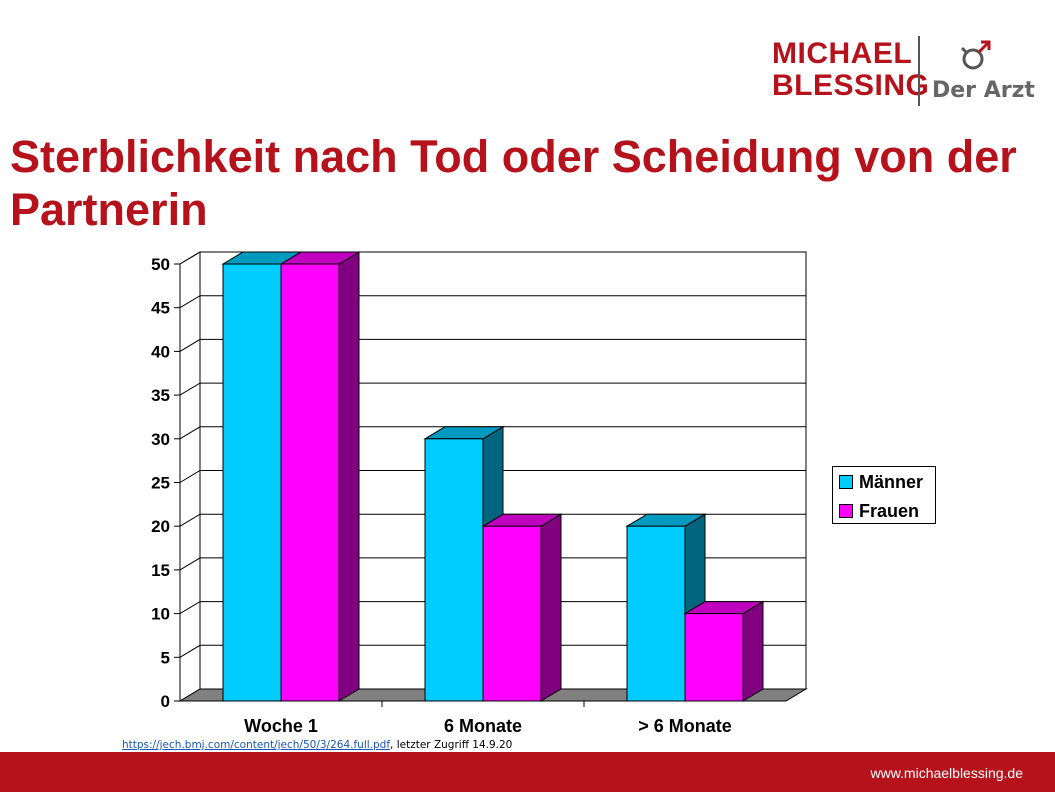 The image size is (1055, 792). What do you see at coordinates (160, 570) in the screenshot?
I see `y-tick-label: 15` at bounding box center [160, 570].